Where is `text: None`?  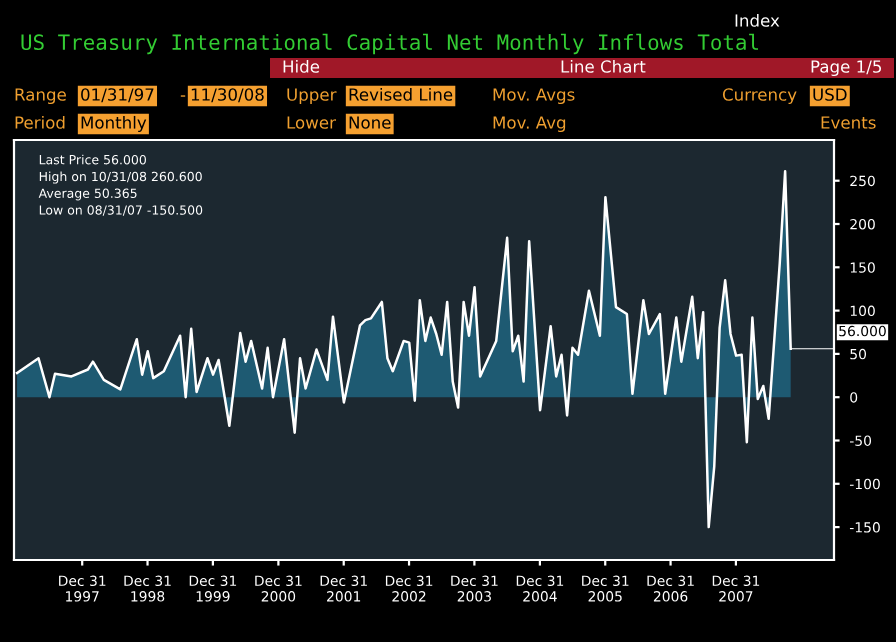
text: None is located at coordinates (370, 122).